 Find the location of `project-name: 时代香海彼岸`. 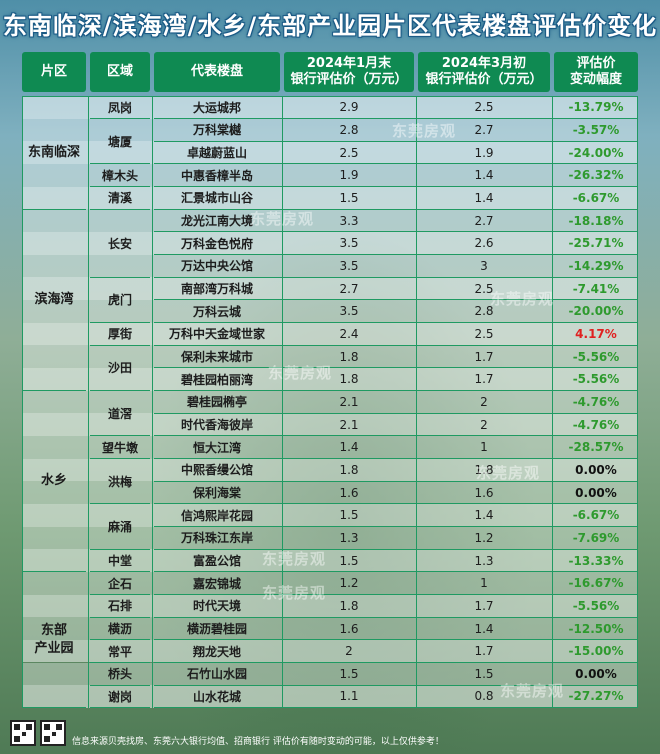

project-name: 时代香海彼岸 is located at coordinates (216, 425).